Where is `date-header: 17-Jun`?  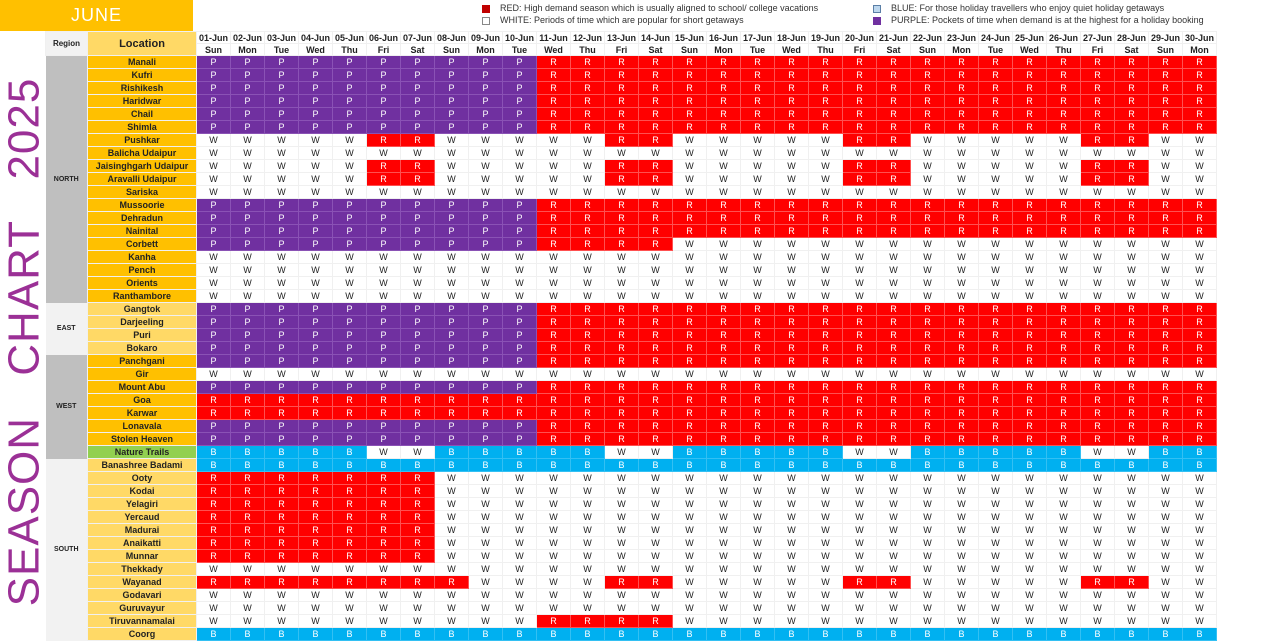
date-header: 17-Jun is located at coordinates (757, 37).